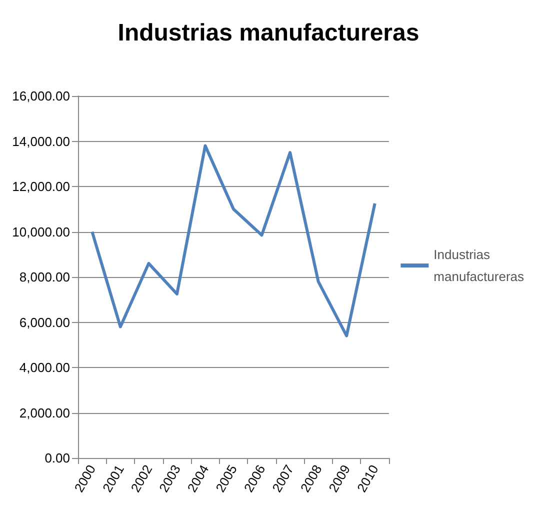 The height and width of the screenshot is (531, 537). I want to click on y-tick-label: 4,000.00, so click(44, 367).